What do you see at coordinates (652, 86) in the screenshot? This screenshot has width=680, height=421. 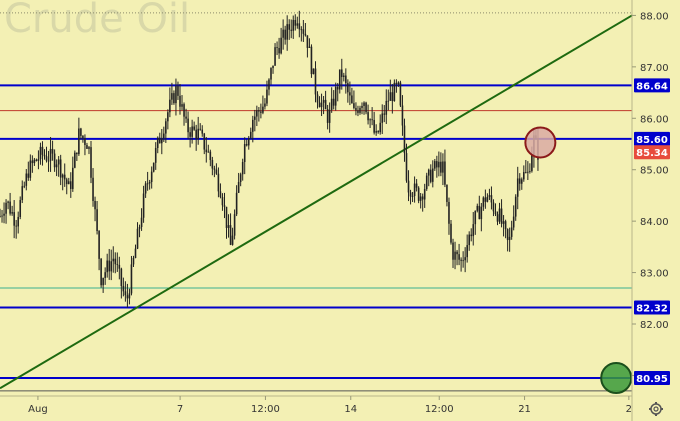 I see `level-tag-0-label: 86.64` at bounding box center [652, 86].